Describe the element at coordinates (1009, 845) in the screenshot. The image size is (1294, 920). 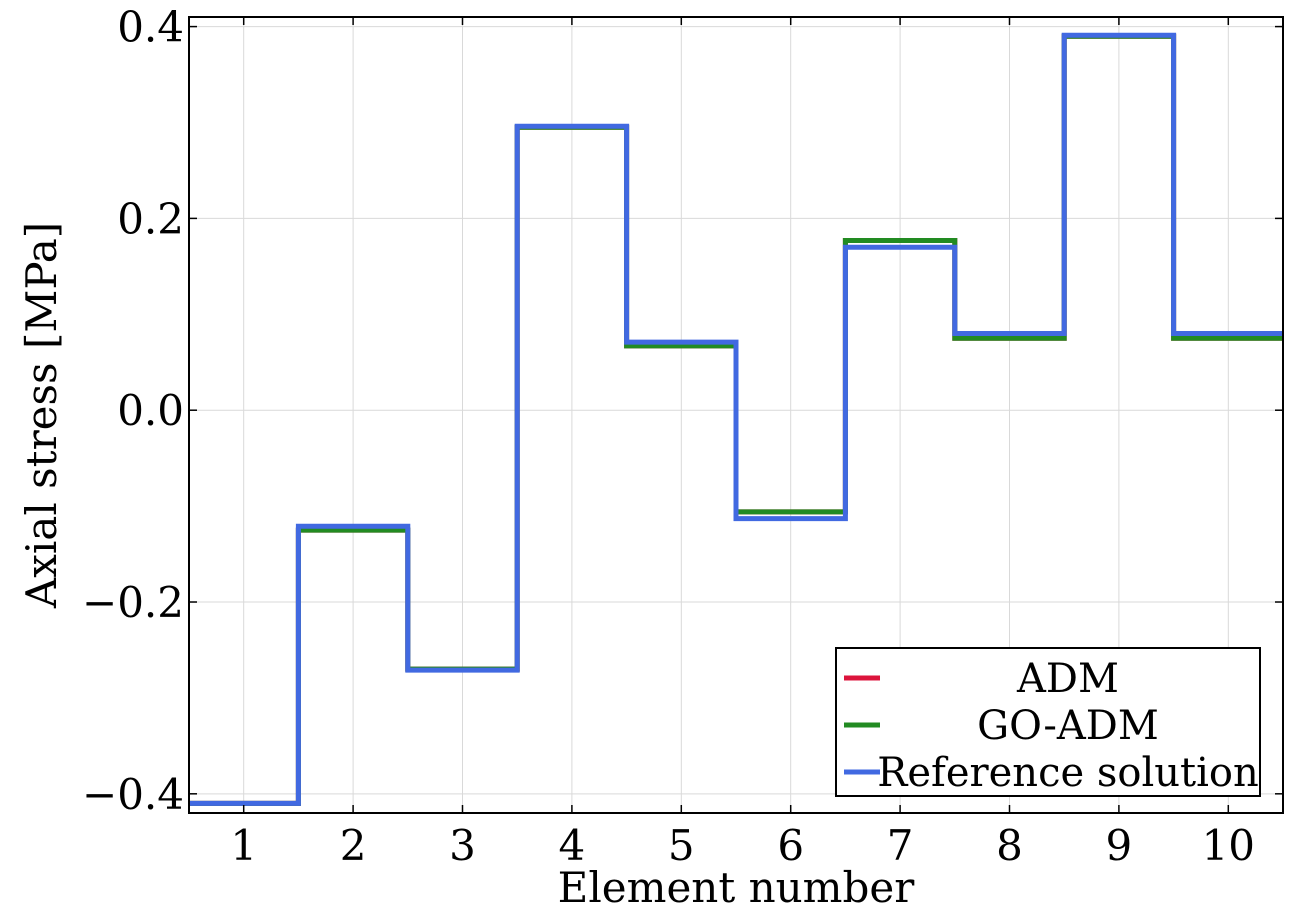
I see `x-tick-label: 8` at that location.